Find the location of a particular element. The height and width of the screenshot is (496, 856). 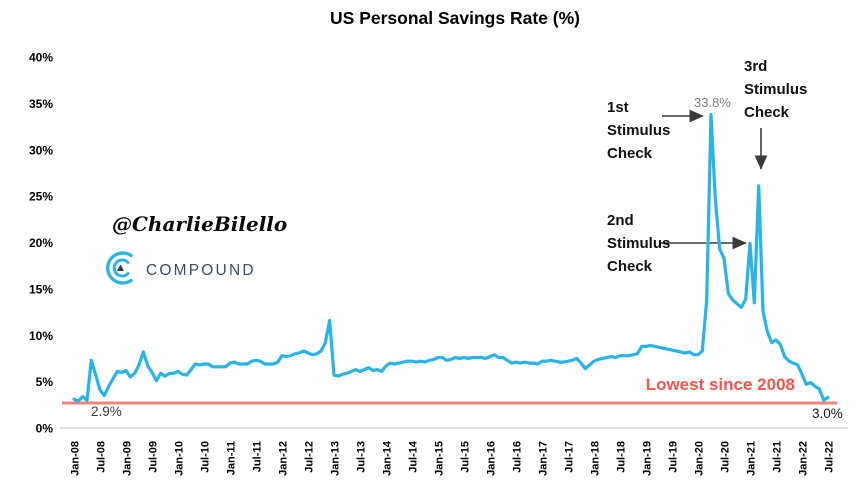

x-axis-label: Jul-21 is located at coordinates (778, 457).